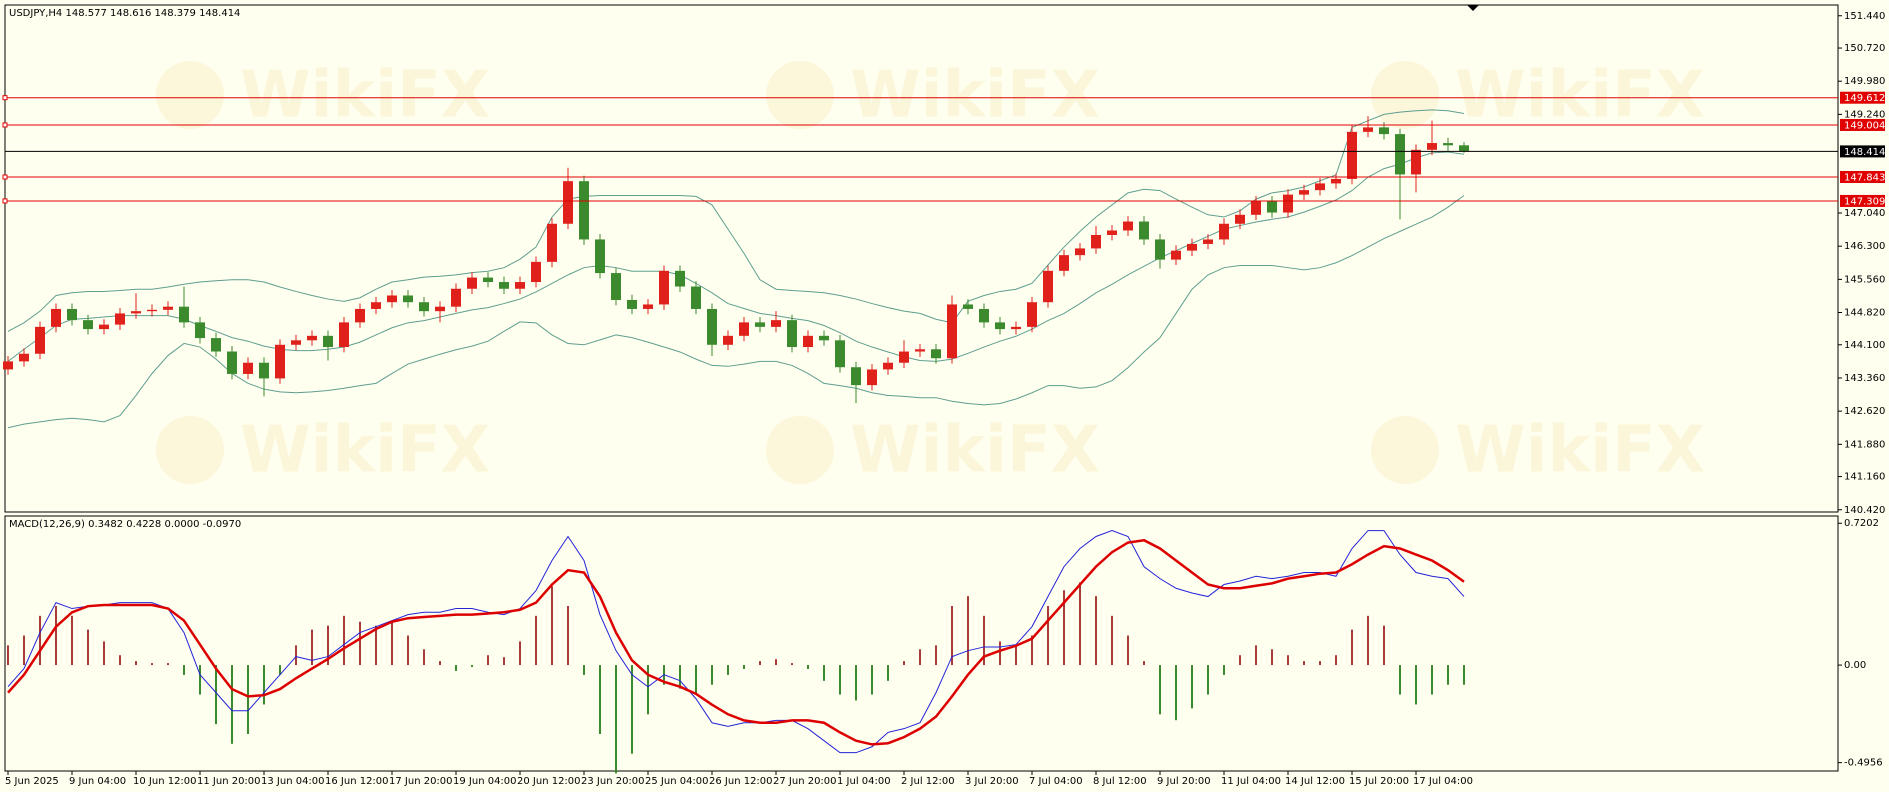 This screenshot has height=792, width=1889. I want to click on y-tick-label: 149.980, so click(1864, 81).